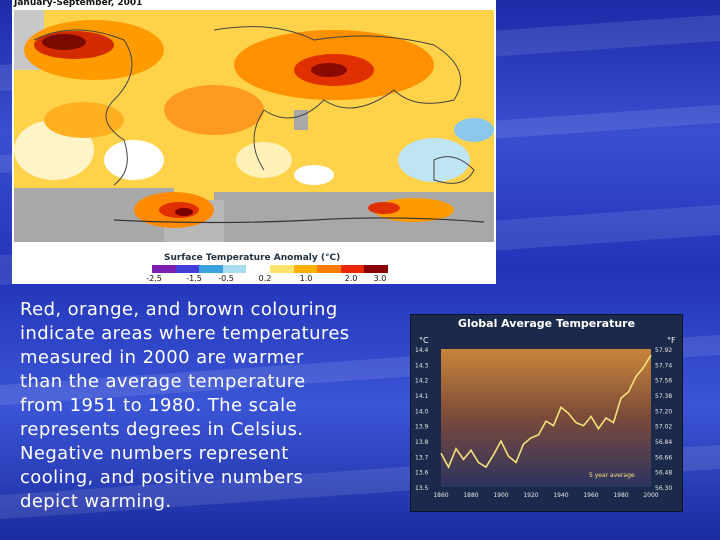 The width and height of the screenshot is (720, 540). What do you see at coordinates (663, 381) in the screenshot?
I see `fahrenheit-tick-label: 57.56` at bounding box center [663, 381].